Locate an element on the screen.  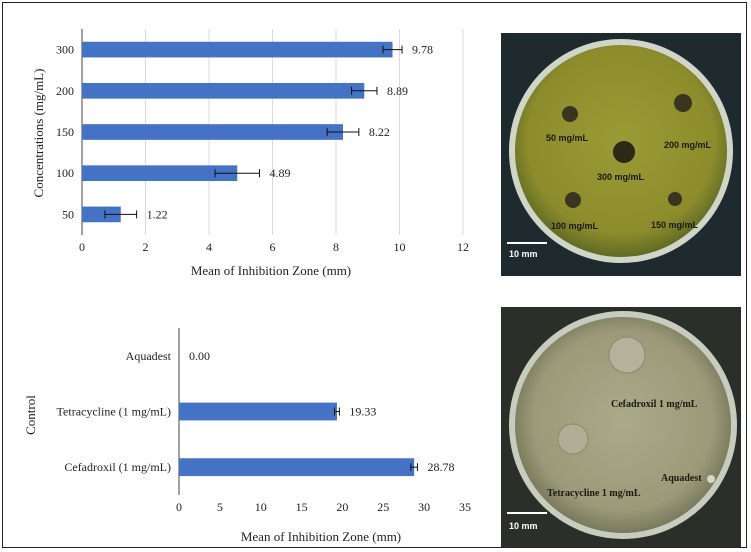
photo1-scale-label: 10 mm is located at coordinates (523, 254).